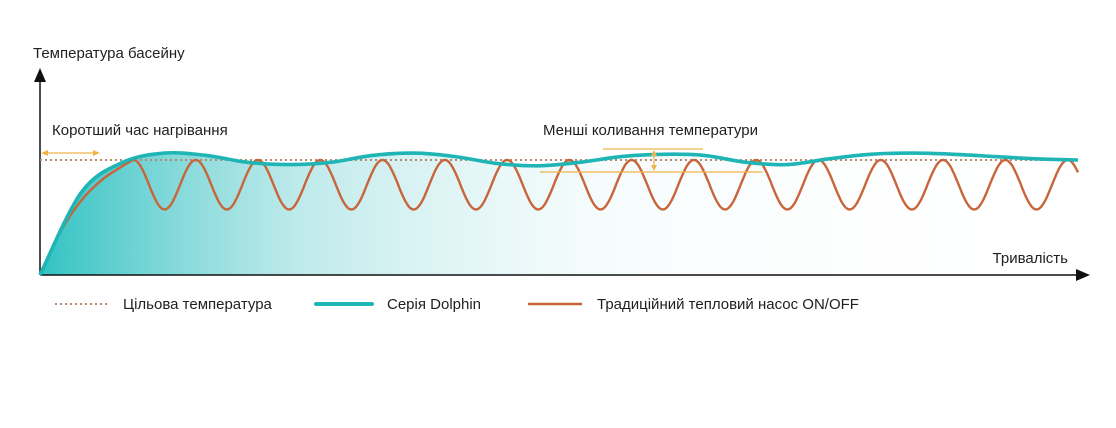 The width and height of the screenshot is (1116, 428). Describe the element at coordinates (140, 130) in the screenshot. I see `heating-time-label: Коротший час нагрівання` at that location.